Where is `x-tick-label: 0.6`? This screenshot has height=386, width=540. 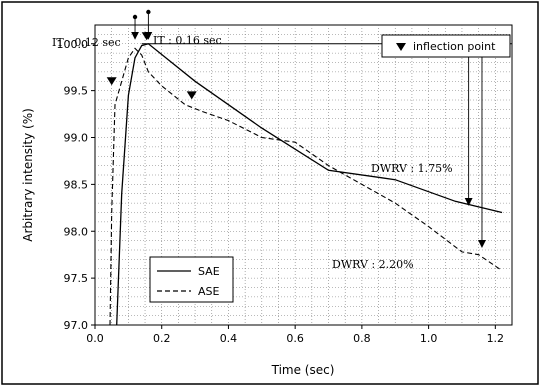
x-tick-label: 0.6 is located at coordinates (295, 338).